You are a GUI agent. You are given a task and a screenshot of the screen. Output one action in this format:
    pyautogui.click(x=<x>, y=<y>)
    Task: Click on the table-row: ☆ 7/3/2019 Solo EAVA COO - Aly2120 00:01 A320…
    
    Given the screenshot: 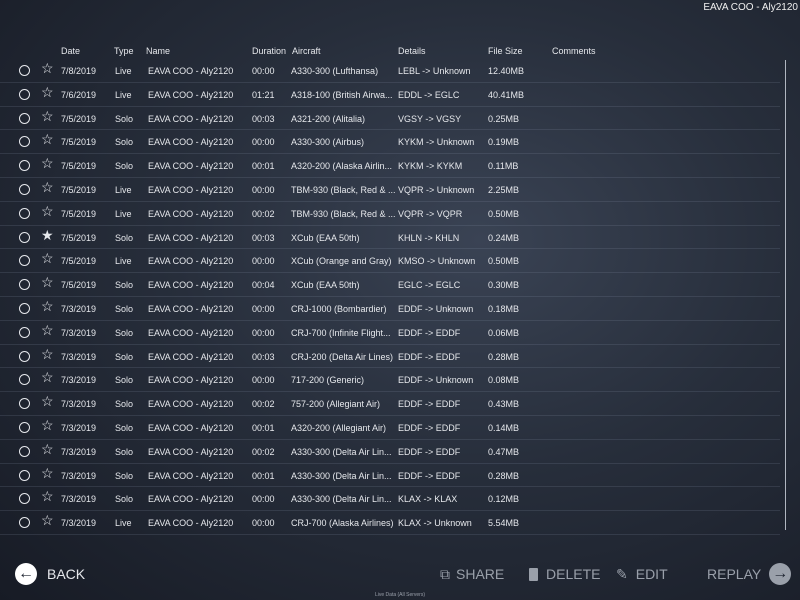 What is the action you would take?
    pyautogui.click(x=390, y=428)
    